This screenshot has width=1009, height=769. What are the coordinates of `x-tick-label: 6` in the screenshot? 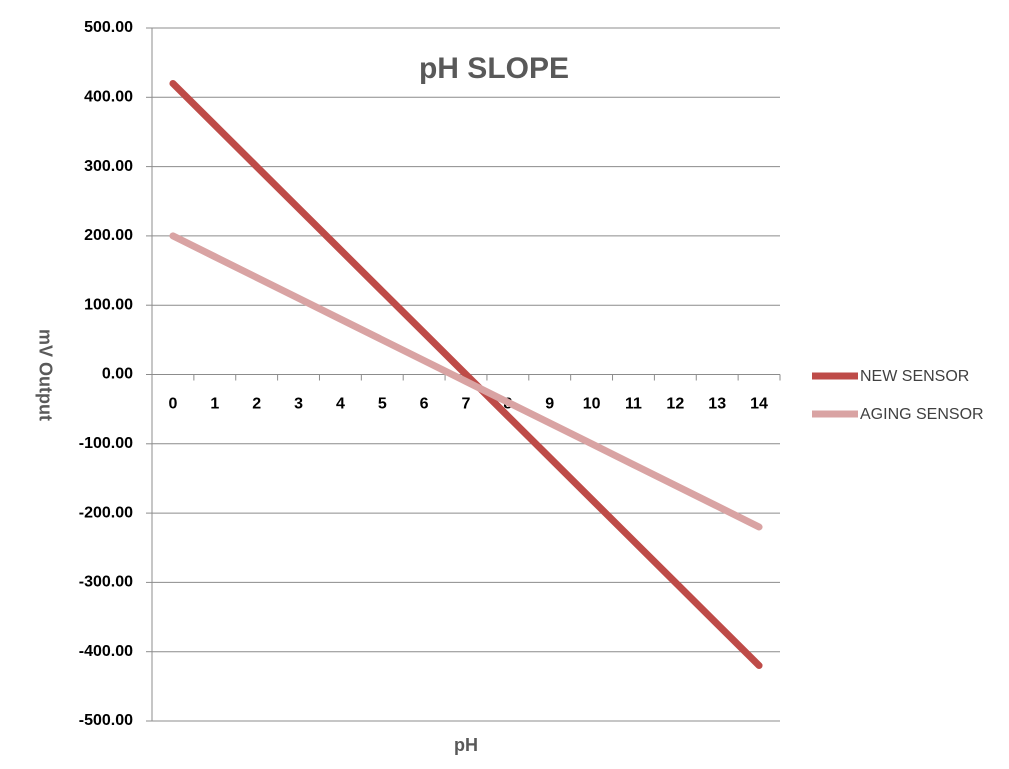 It's located at (424, 404).